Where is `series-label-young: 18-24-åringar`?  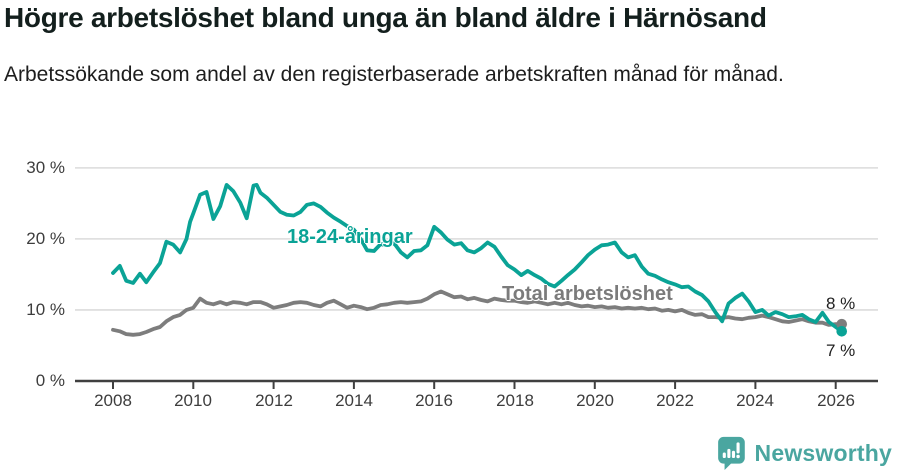
series-label-young: 18-24-åringar is located at coordinates (350, 237).